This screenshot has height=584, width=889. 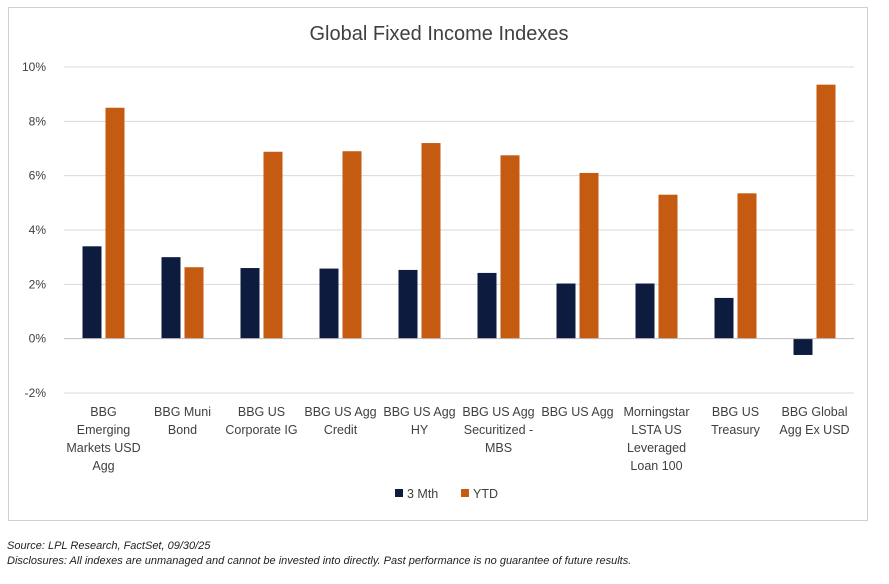 I want to click on x-tick-label: BBG US Agg HY, so click(x=419, y=421).